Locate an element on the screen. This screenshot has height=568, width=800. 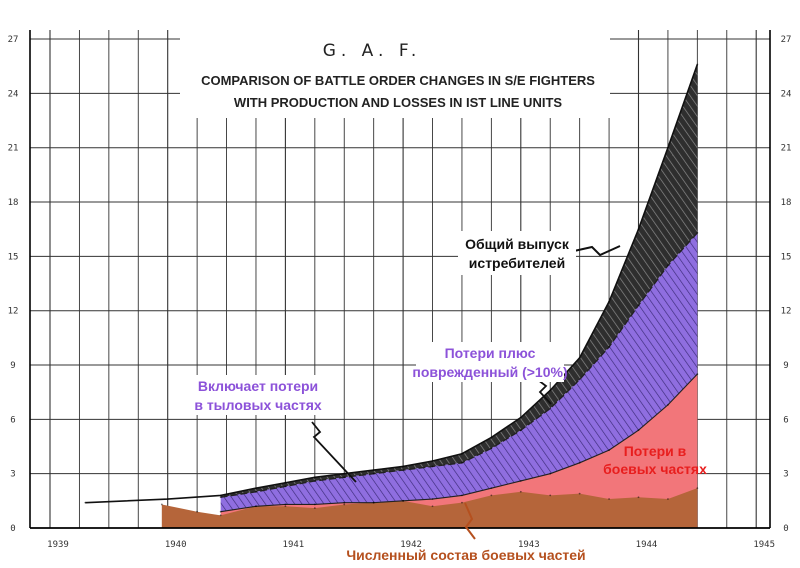
pointer-rear is located at coordinates (334, 452).